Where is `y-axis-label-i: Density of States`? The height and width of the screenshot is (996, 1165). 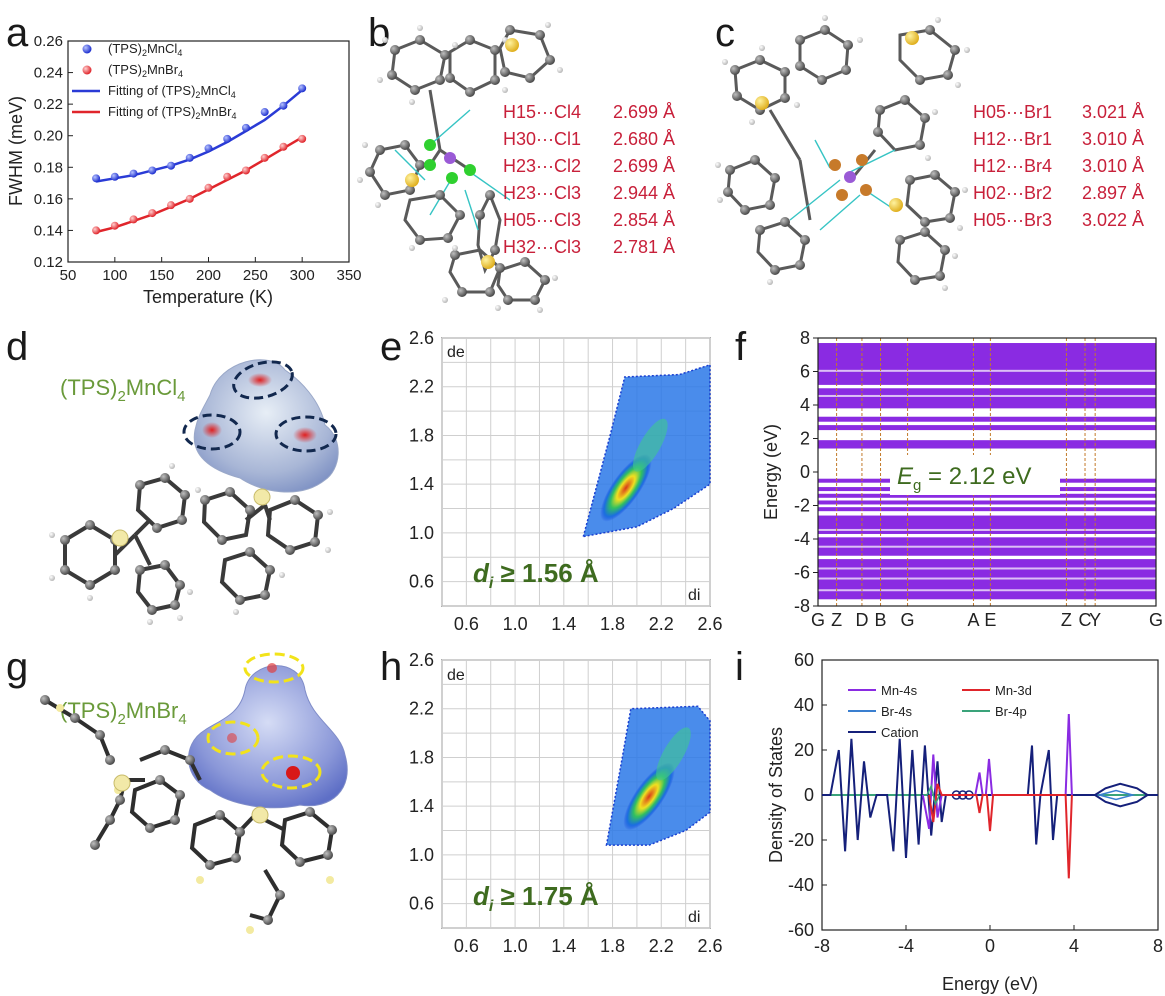 y-axis-label-i: Density of States is located at coordinates (776, 795).